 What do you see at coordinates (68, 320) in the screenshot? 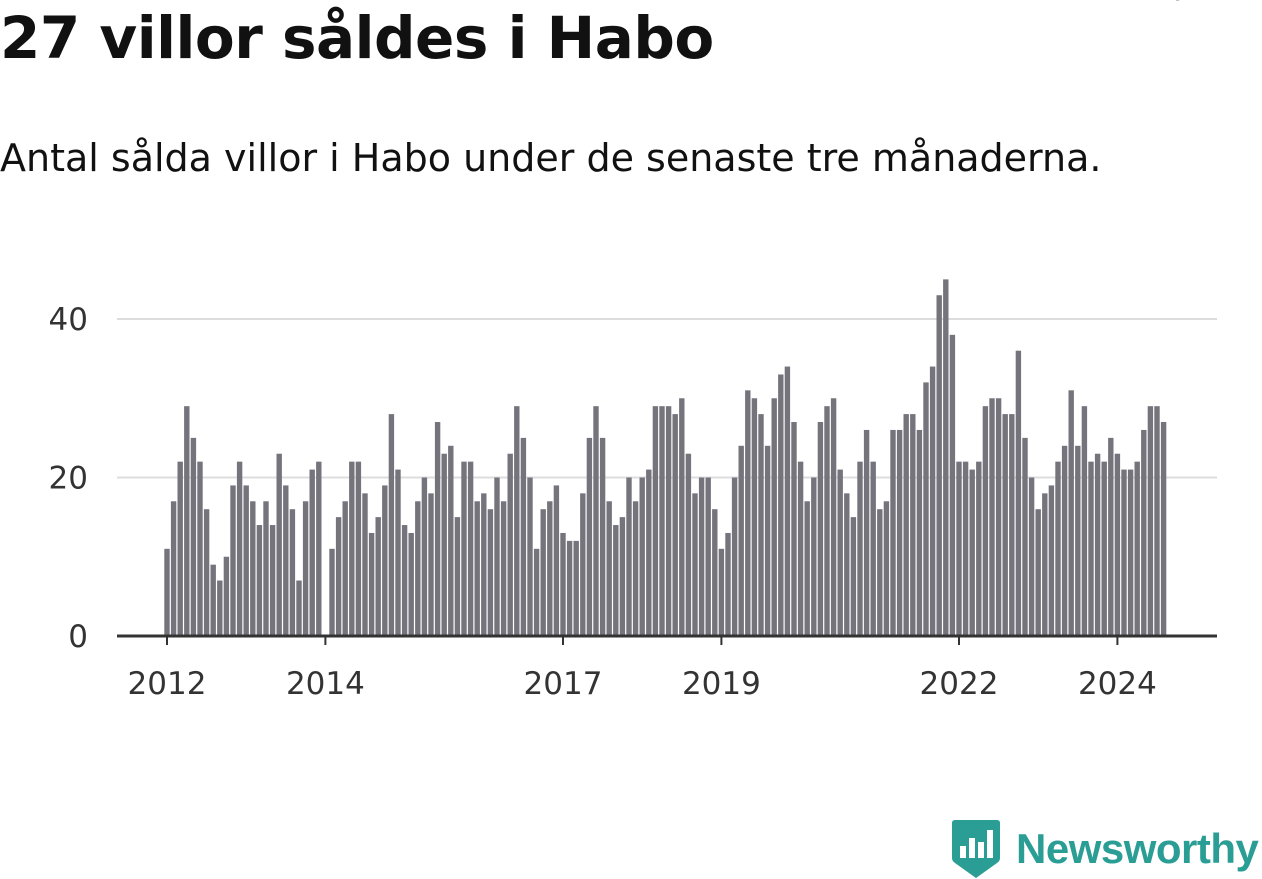
I see `y-tick-label: 40` at bounding box center [68, 320].